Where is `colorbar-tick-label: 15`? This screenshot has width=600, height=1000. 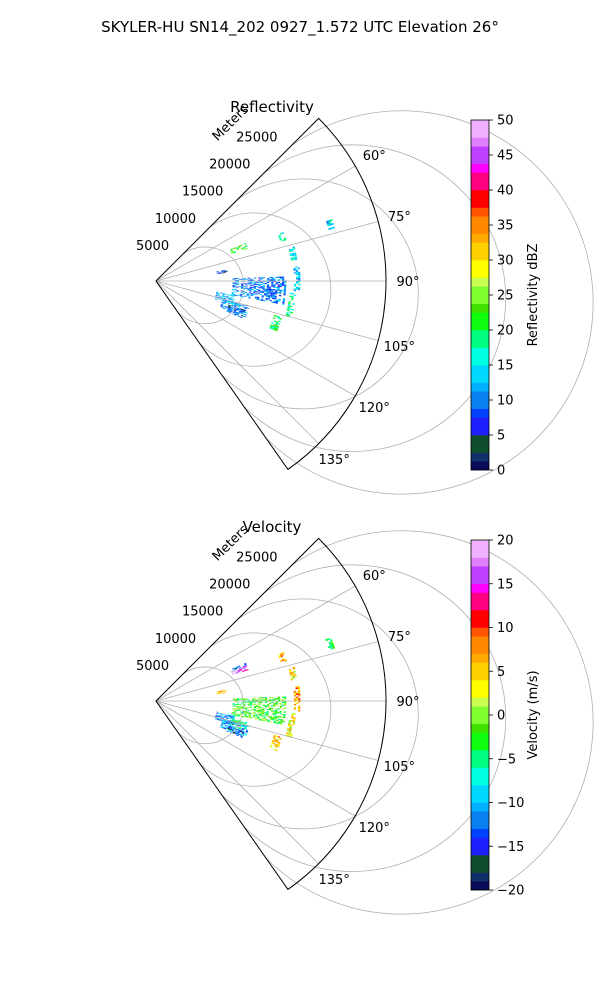
colorbar-tick-label: 15 is located at coordinates (505, 584).